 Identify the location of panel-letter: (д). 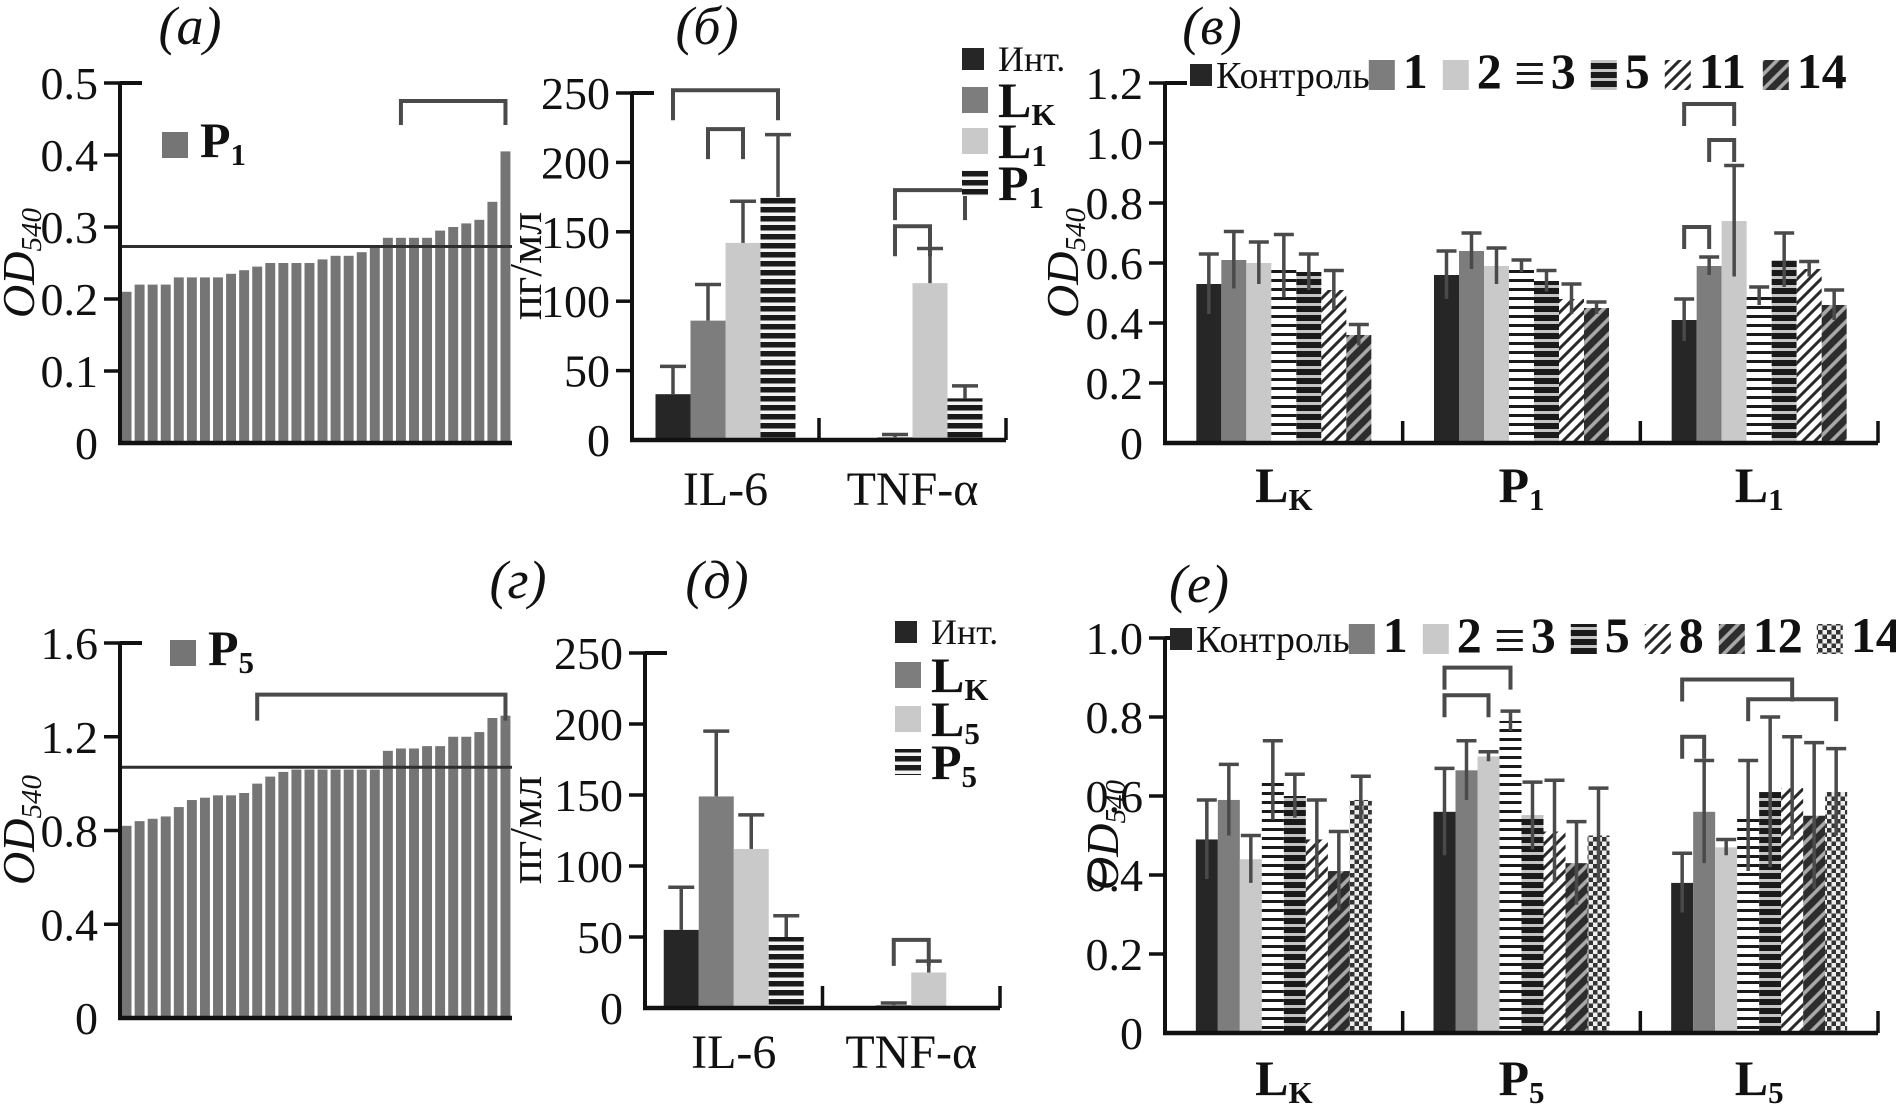
(716, 580).